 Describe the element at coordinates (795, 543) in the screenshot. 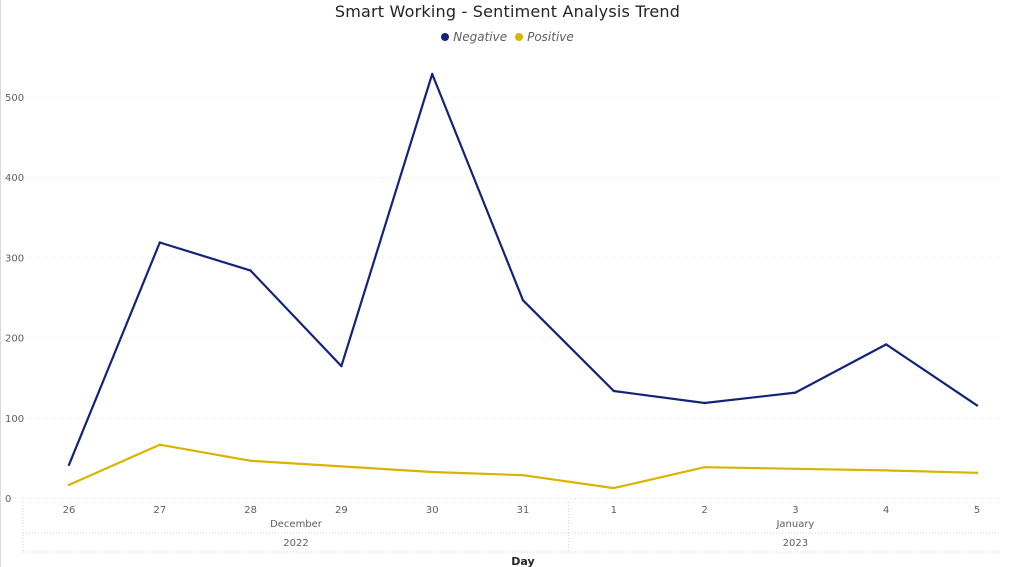

I see `x-year-label: 2023` at that location.